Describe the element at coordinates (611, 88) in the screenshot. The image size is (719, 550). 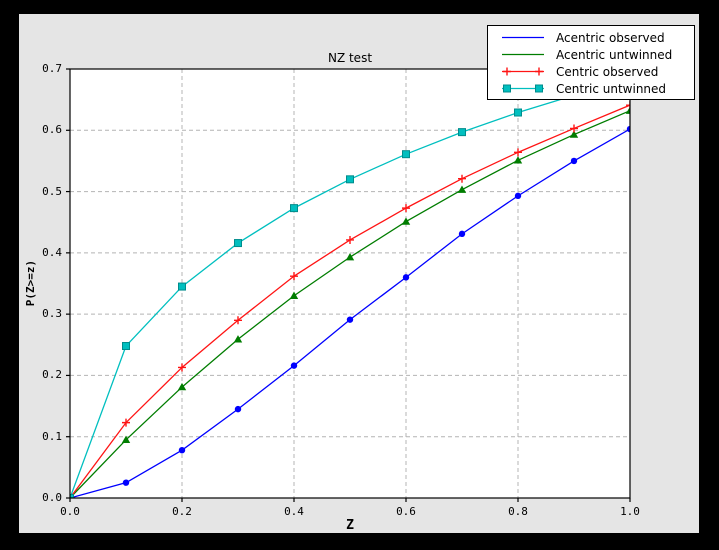
I see `legend-label: Centric untwinned` at that location.